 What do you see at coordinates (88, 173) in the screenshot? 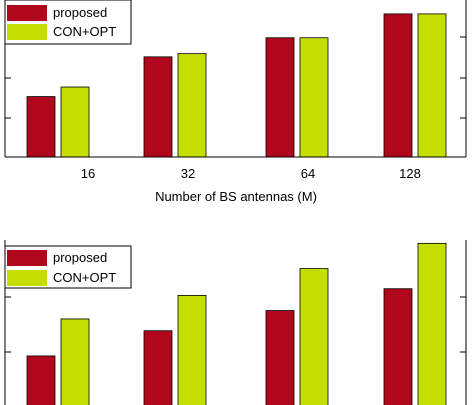
I see `x-tick-label-16: 16` at bounding box center [88, 173].